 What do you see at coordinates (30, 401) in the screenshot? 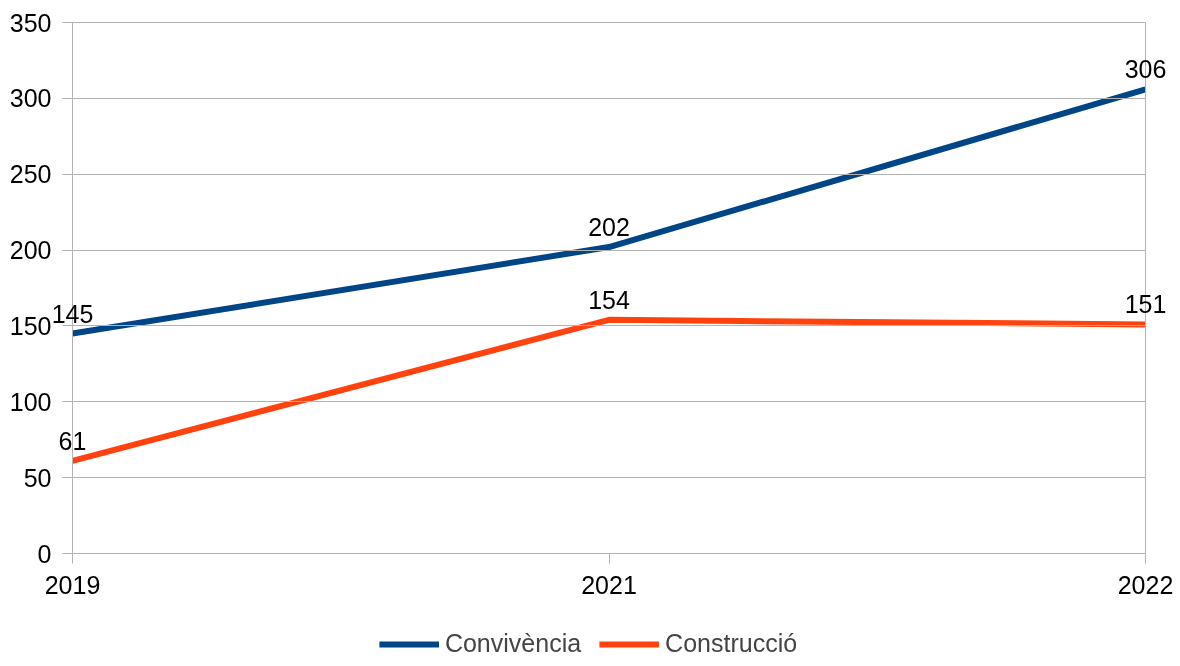
I see `y-tick-label: 100` at bounding box center [30, 401].